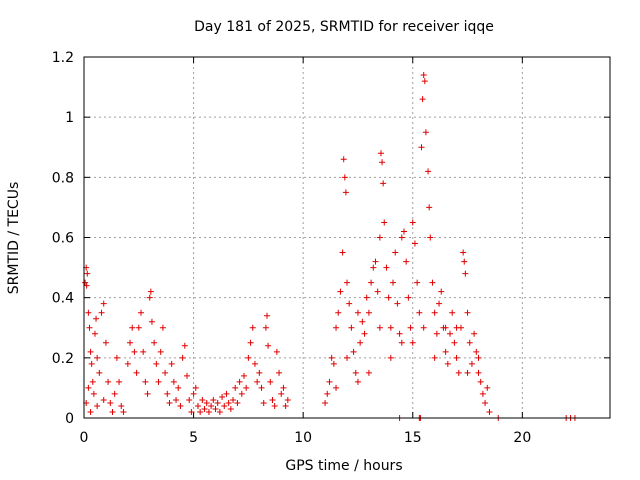  What do you see at coordinates (193, 438) in the screenshot?
I see `x-tick-label: 5` at bounding box center [193, 438].